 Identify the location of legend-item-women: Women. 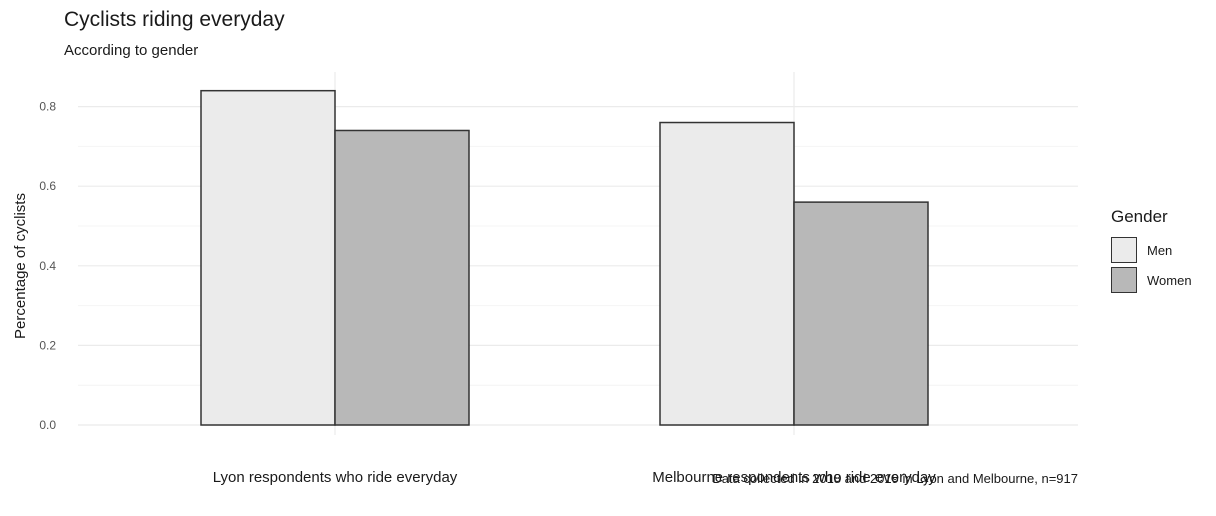
(1151, 280).